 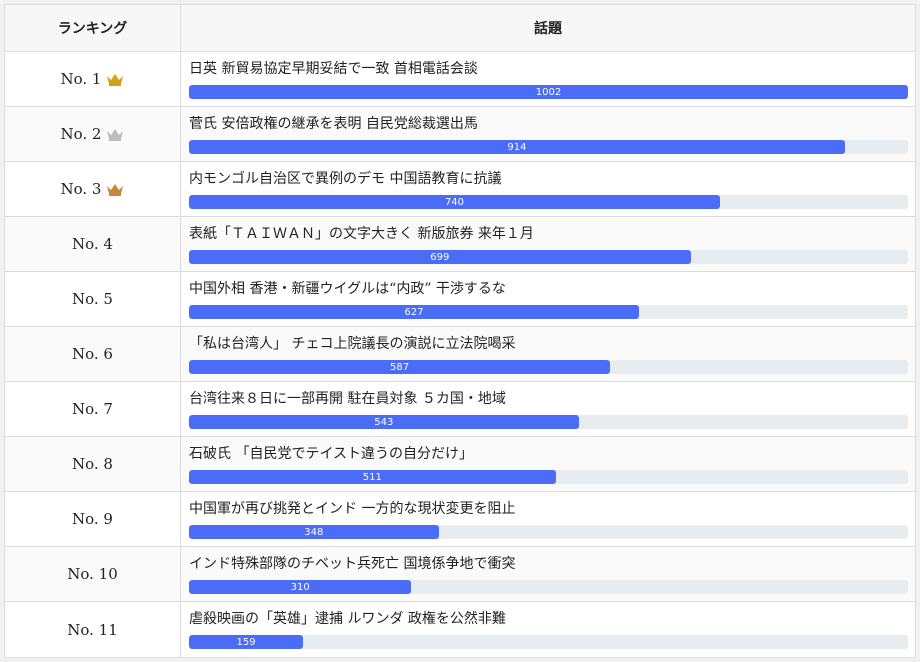 I want to click on table-header: ランキング 話題, so click(x=460, y=28).